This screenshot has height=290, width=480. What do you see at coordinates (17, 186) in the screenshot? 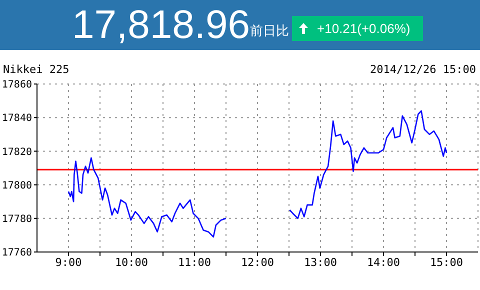
I see `y-tick-label: 17800` at bounding box center [17, 186].